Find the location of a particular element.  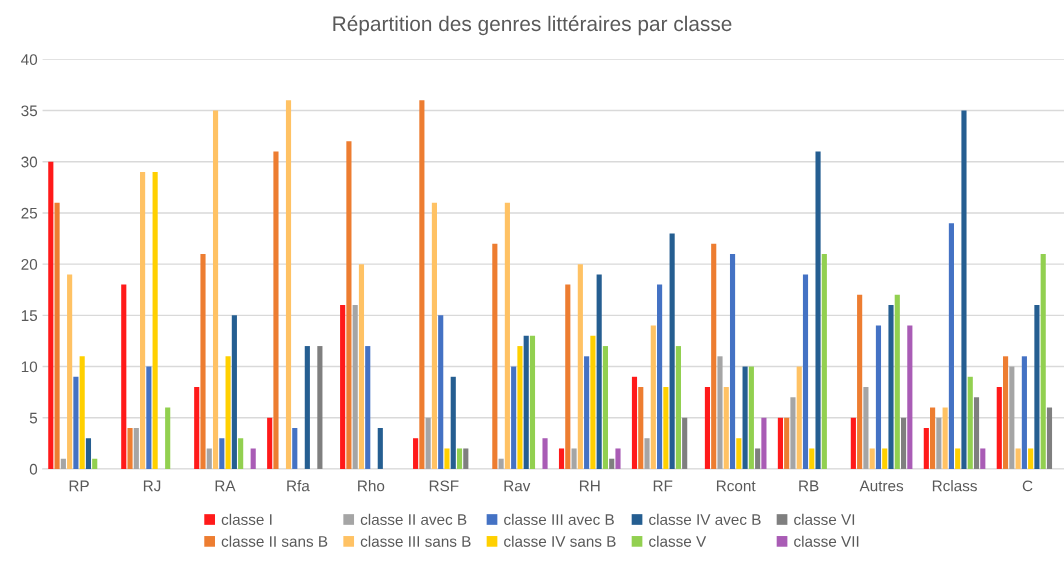

x-tick-label: RSF is located at coordinates (444, 486).